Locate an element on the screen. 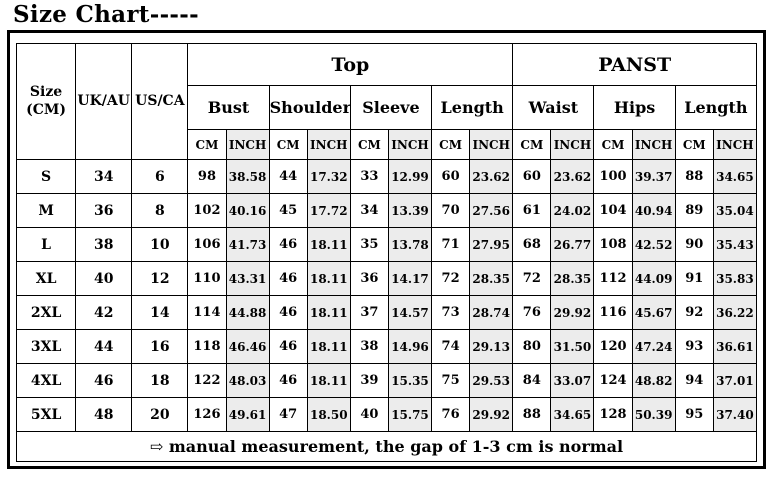 The image size is (777, 481). value-cell: 39.37 is located at coordinates (653, 176).